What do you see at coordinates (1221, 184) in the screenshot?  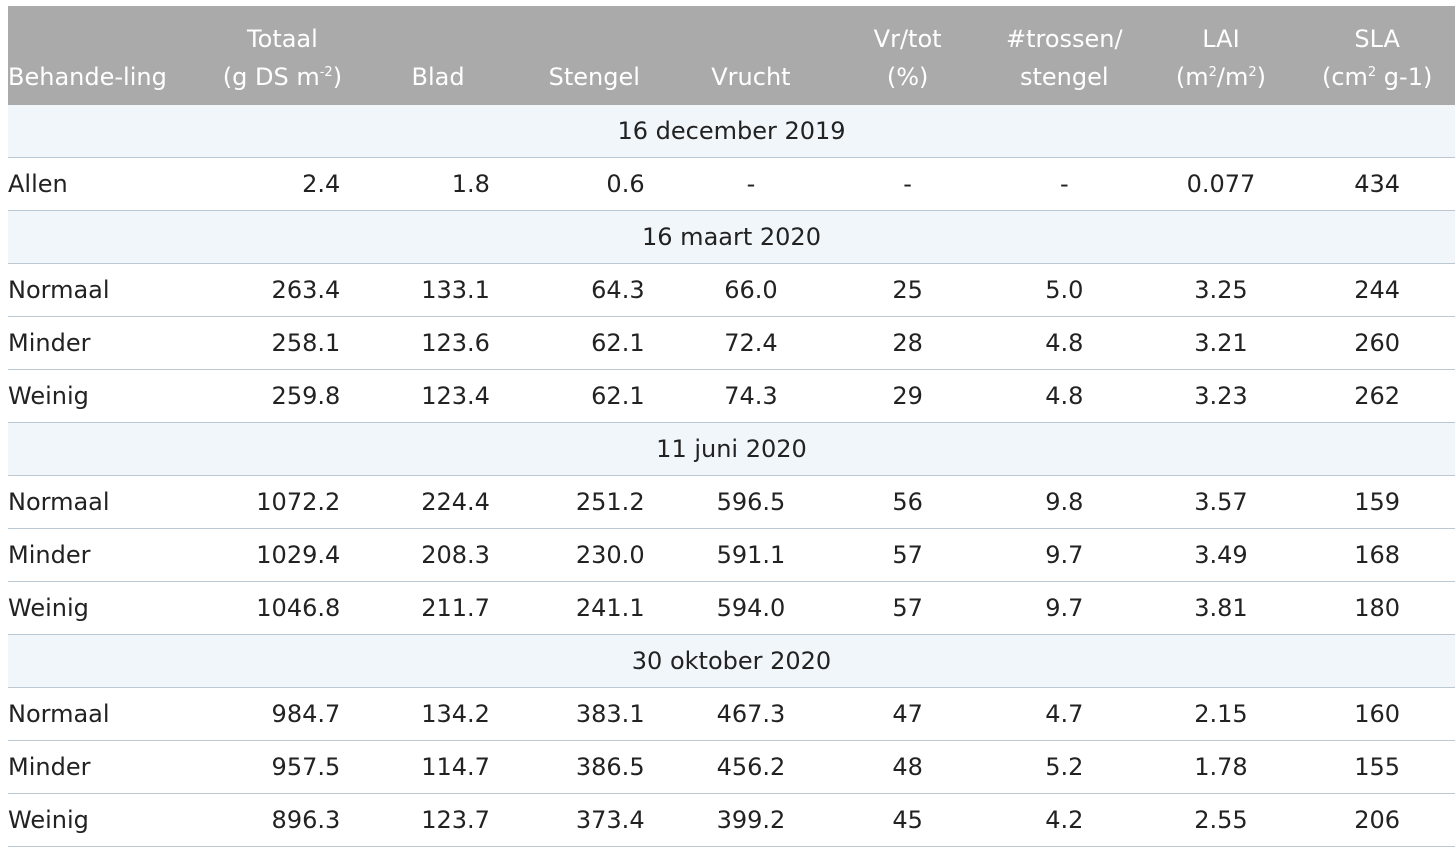 I see `cell-lai: 0.077` at bounding box center [1221, 184].